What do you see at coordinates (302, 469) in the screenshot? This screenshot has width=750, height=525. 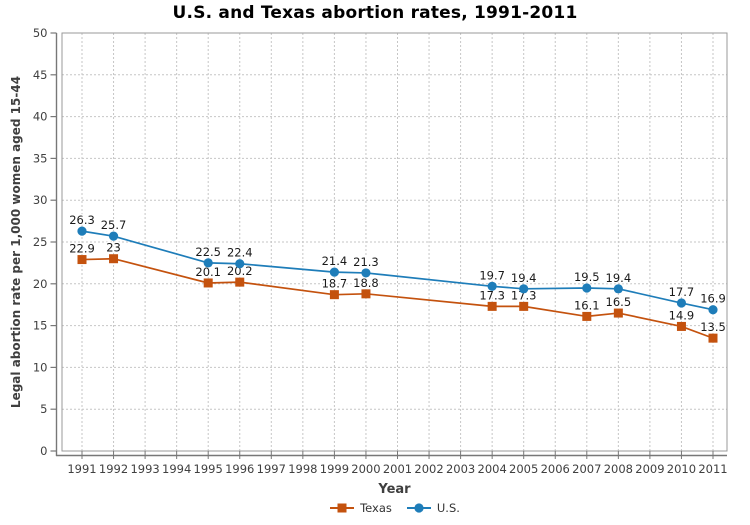 I see `x-tick-label: 1998` at bounding box center [302, 469].